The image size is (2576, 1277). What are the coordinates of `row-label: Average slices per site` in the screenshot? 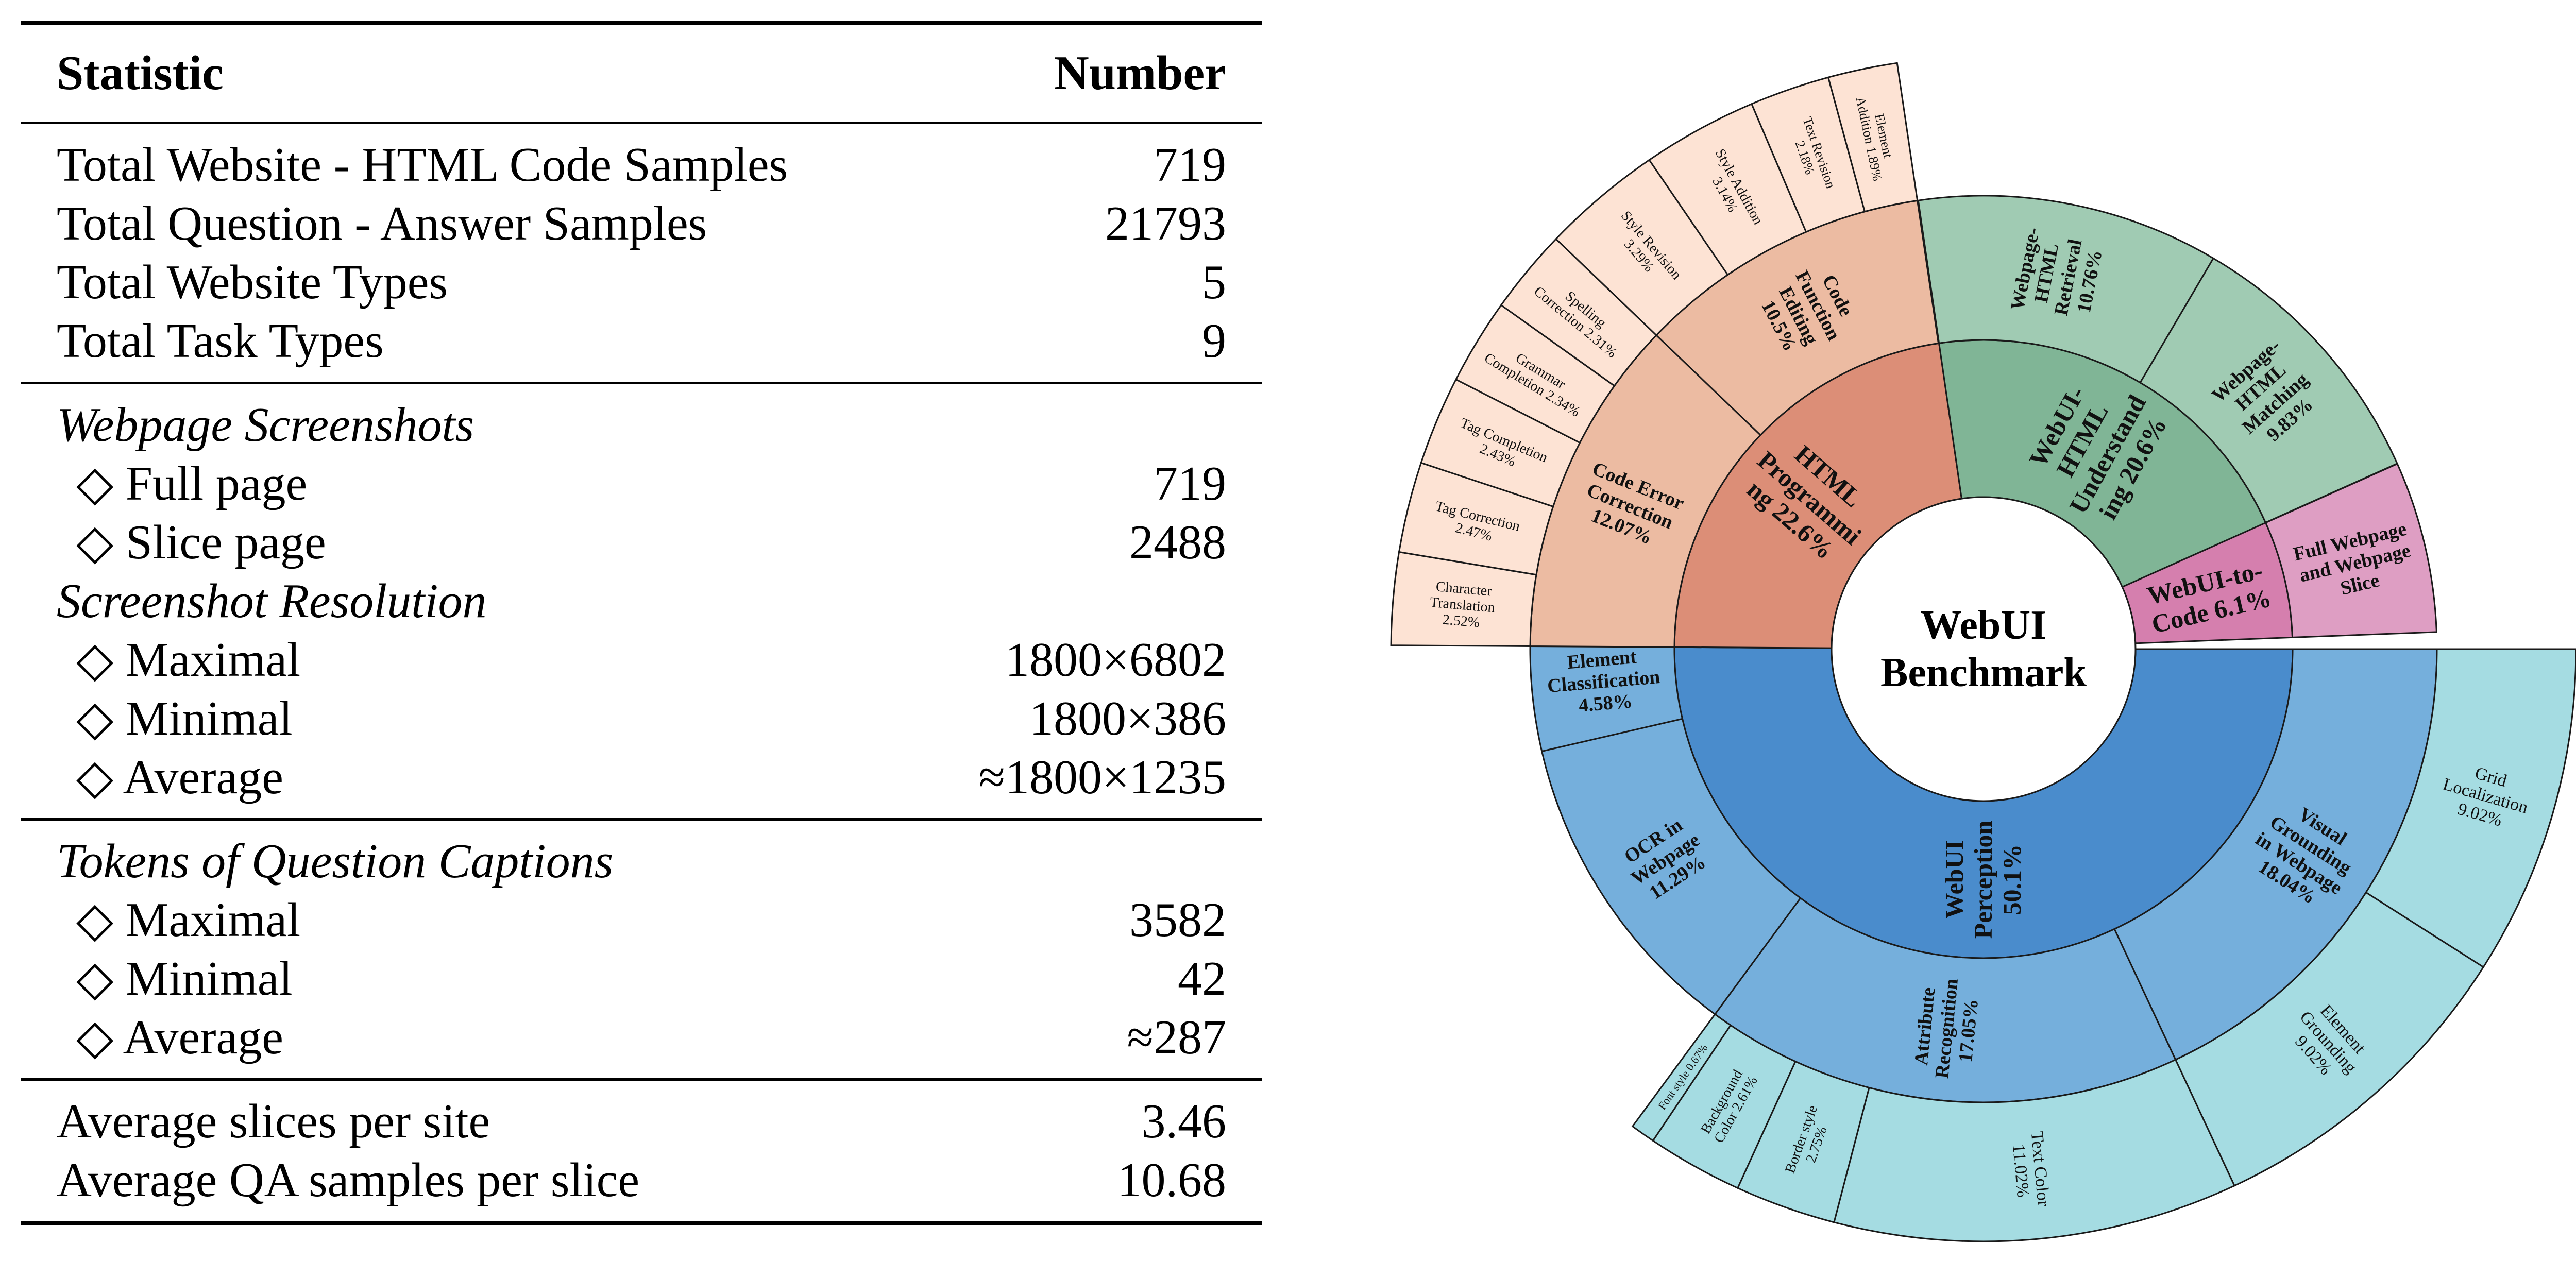 It's located at (273, 1121).